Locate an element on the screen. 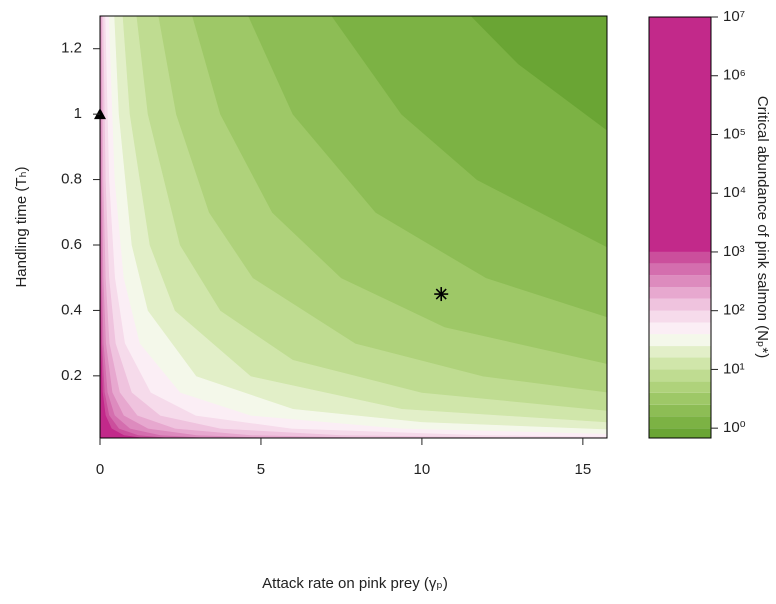 This screenshot has width=776, height=604. colorbar-tick-label: 10¹ is located at coordinates (734, 368).